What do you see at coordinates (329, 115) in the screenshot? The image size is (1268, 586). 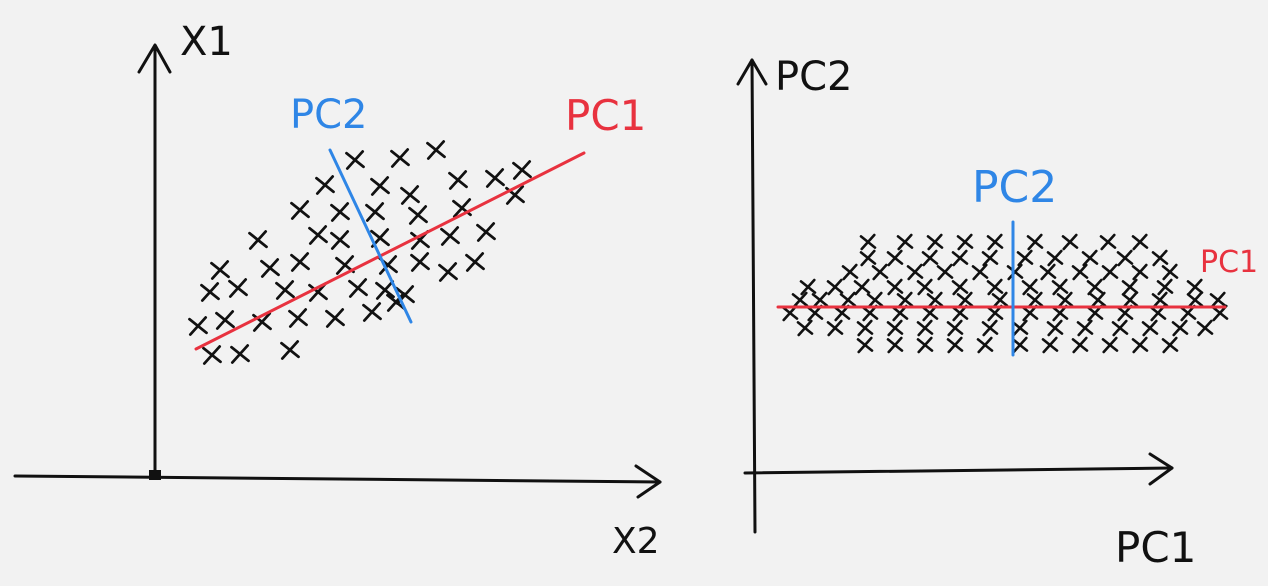 I see `left-pc2-label: PC2` at bounding box center [329, 115].